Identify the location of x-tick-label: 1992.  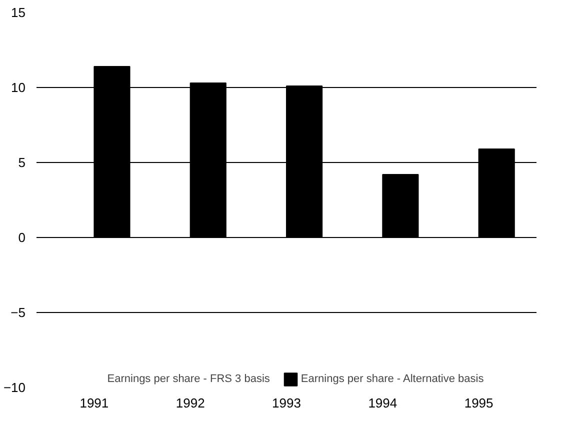
(190, 403).